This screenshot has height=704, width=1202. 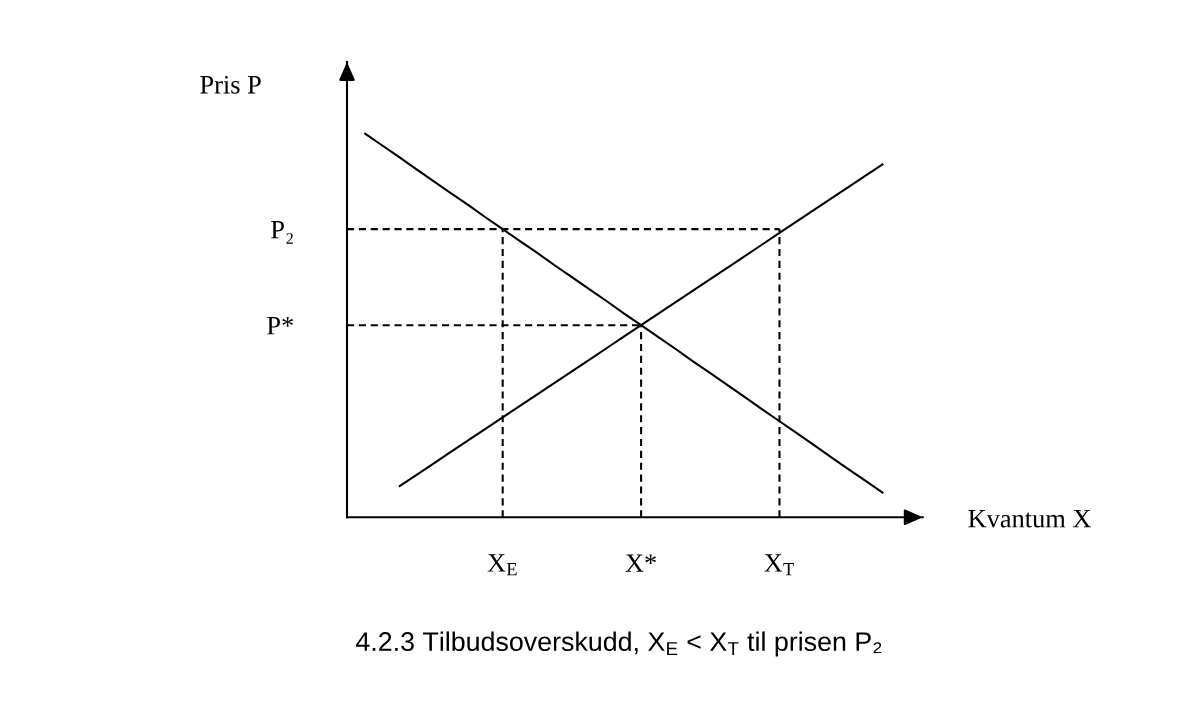 What do you see at coordinates (230, 84) in the screenshot?
I see `y-axis-title: Pris P` at bounding box center [230, 84].